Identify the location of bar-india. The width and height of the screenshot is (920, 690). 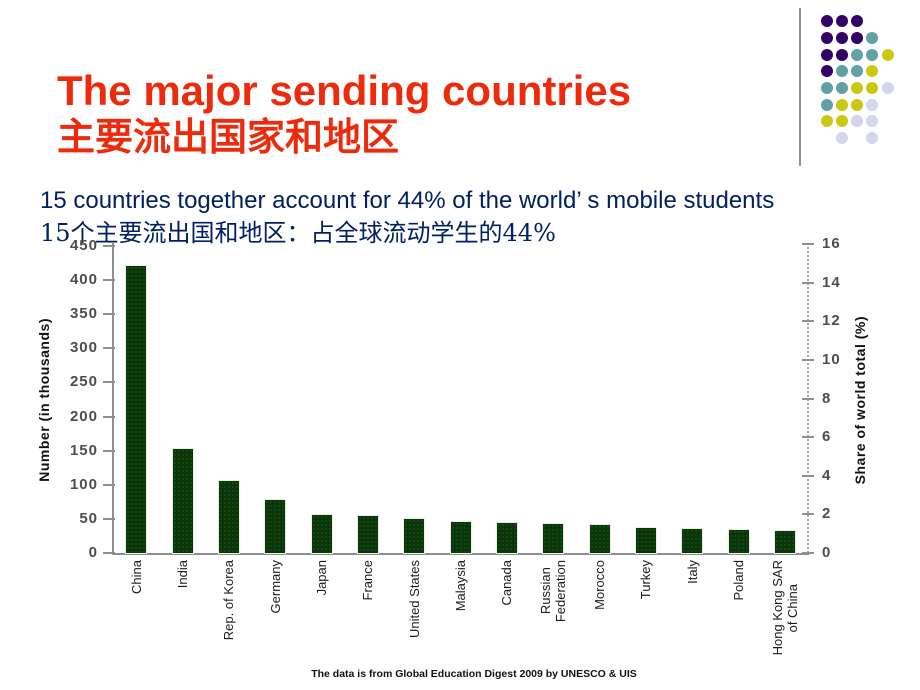
(183, 501).